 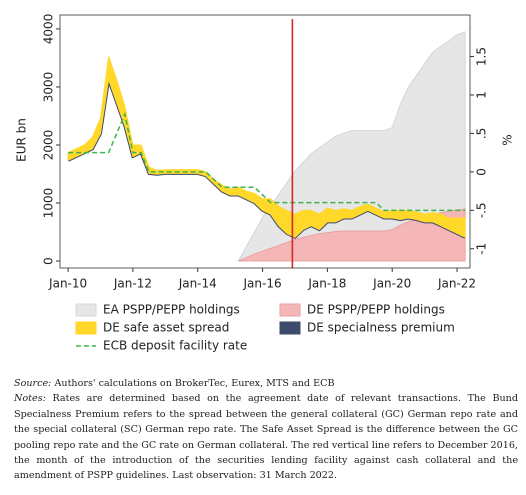 I want to click on y2-tick-label: 1.5, so click(x=482, y=56).